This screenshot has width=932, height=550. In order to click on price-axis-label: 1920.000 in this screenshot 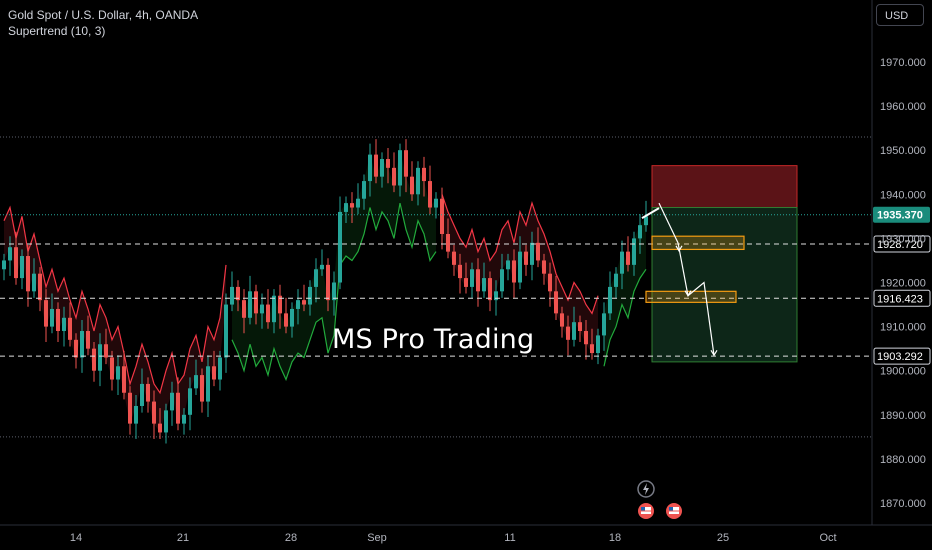, I will do `click(903, 284)`.